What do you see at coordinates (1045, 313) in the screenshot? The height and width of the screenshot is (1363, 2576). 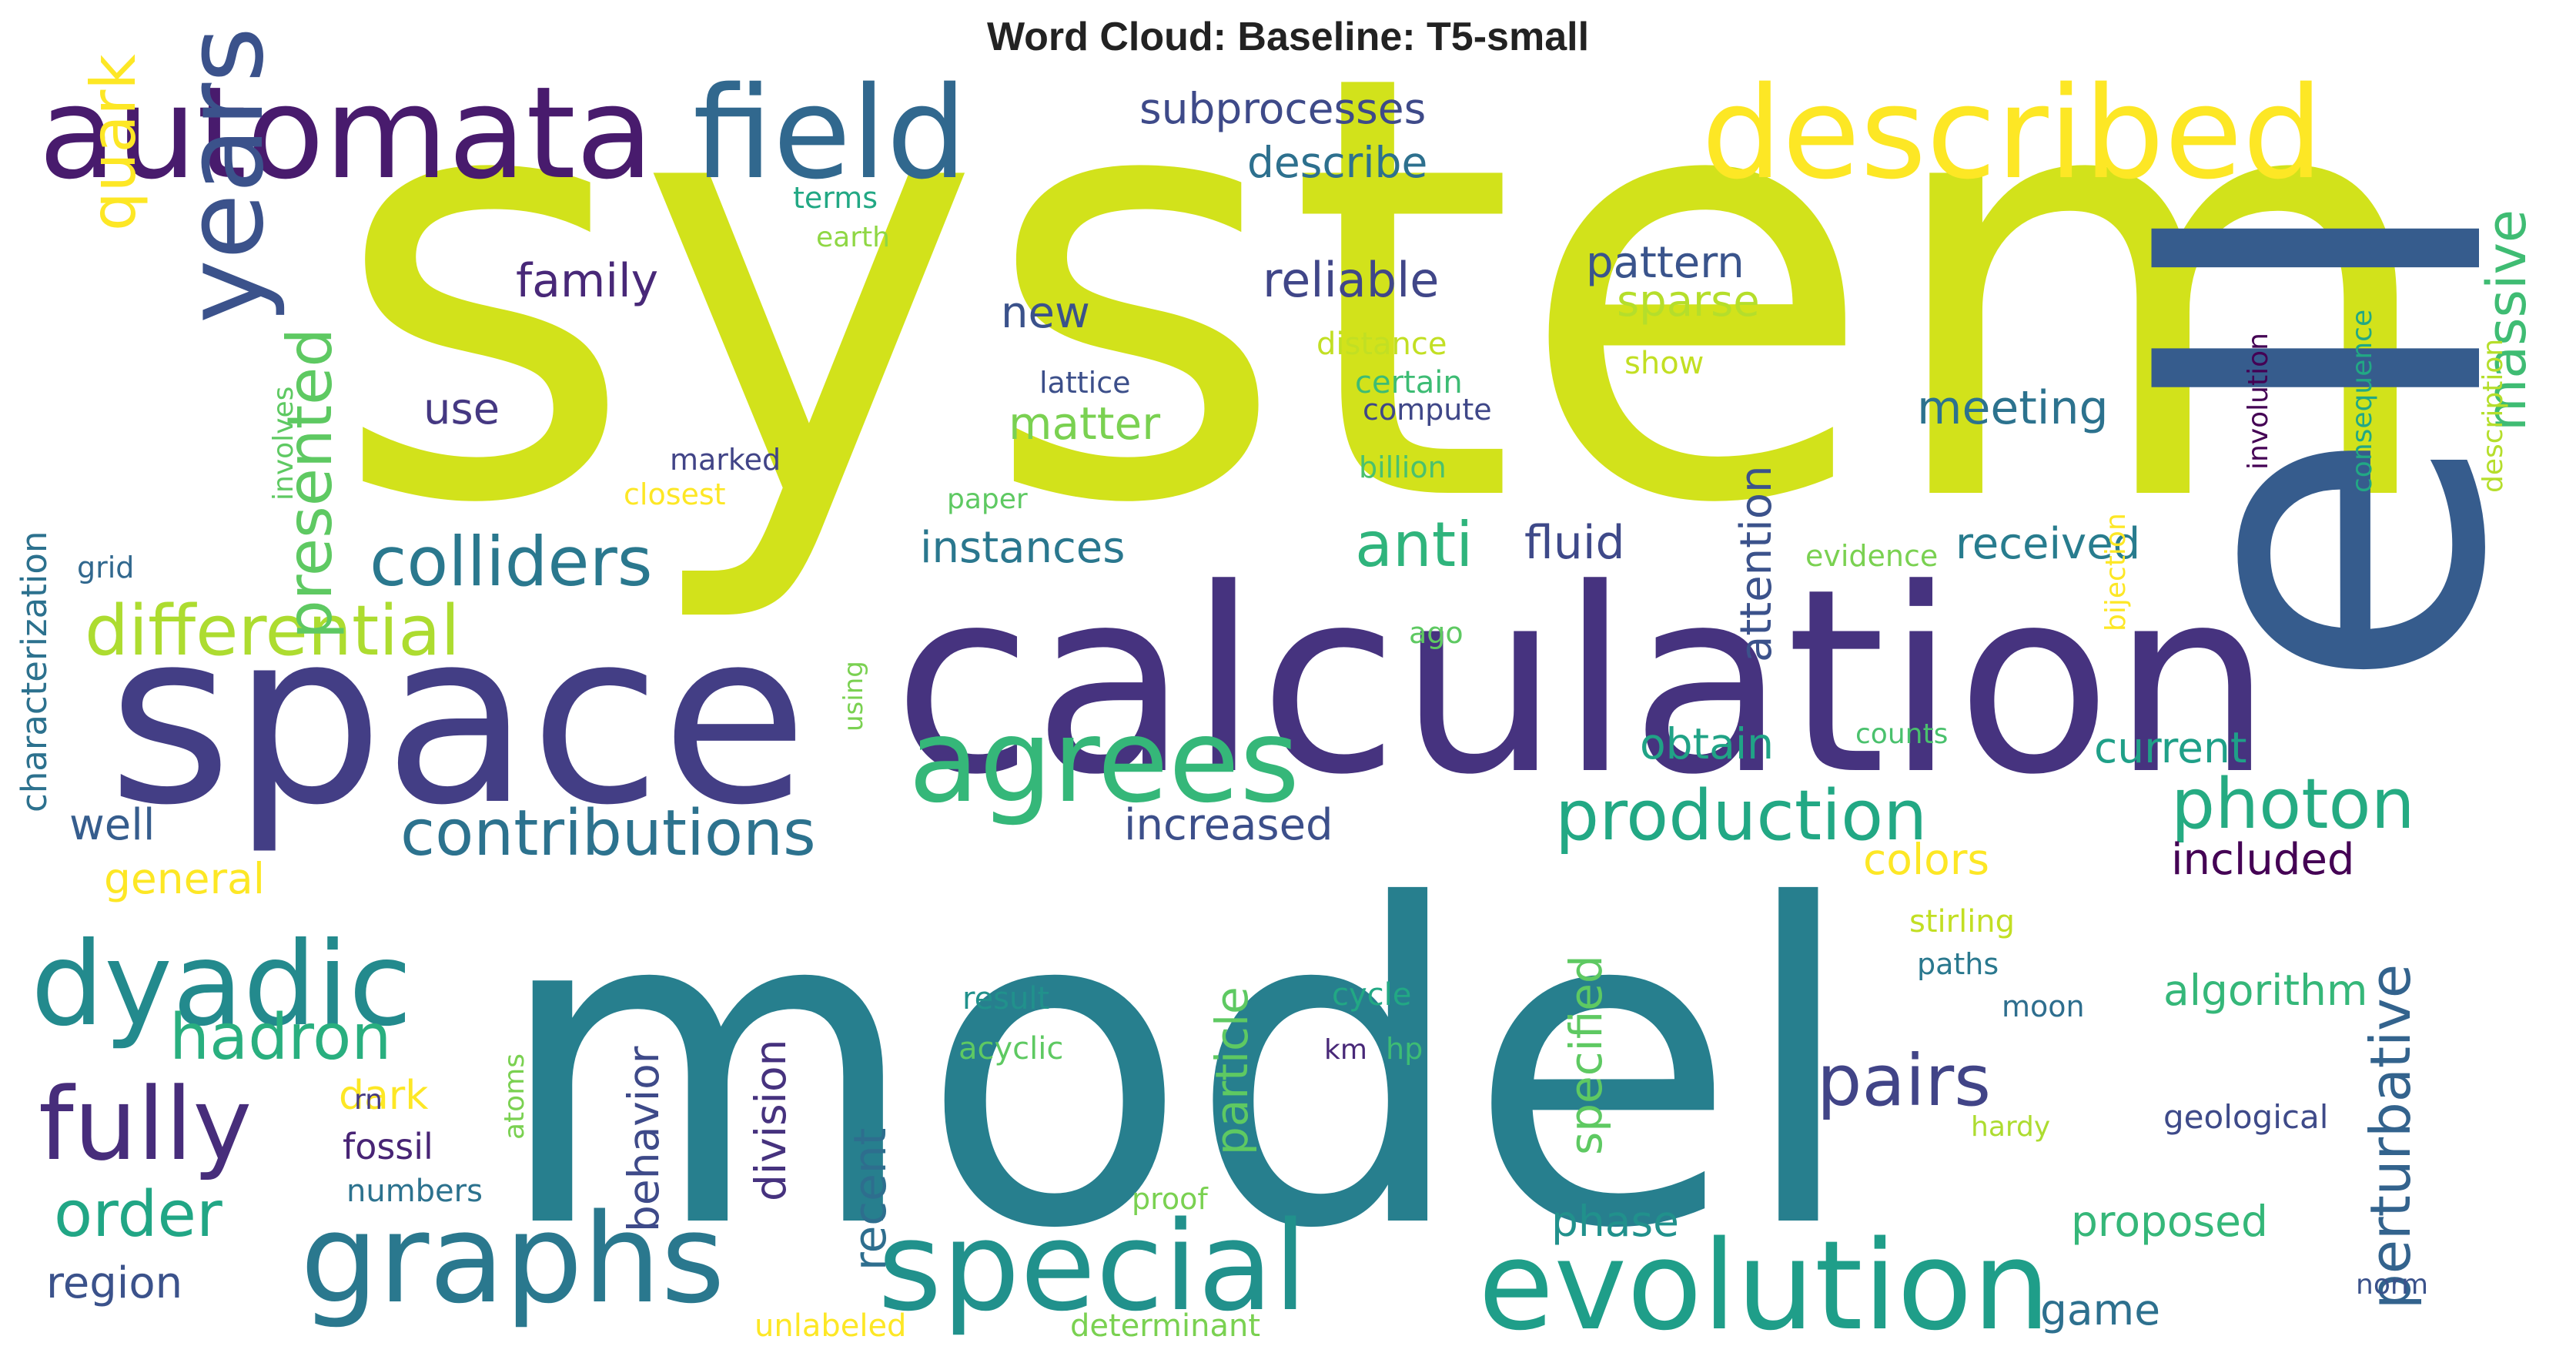 I see `word-new: new` at bounding box center [1045, 313].